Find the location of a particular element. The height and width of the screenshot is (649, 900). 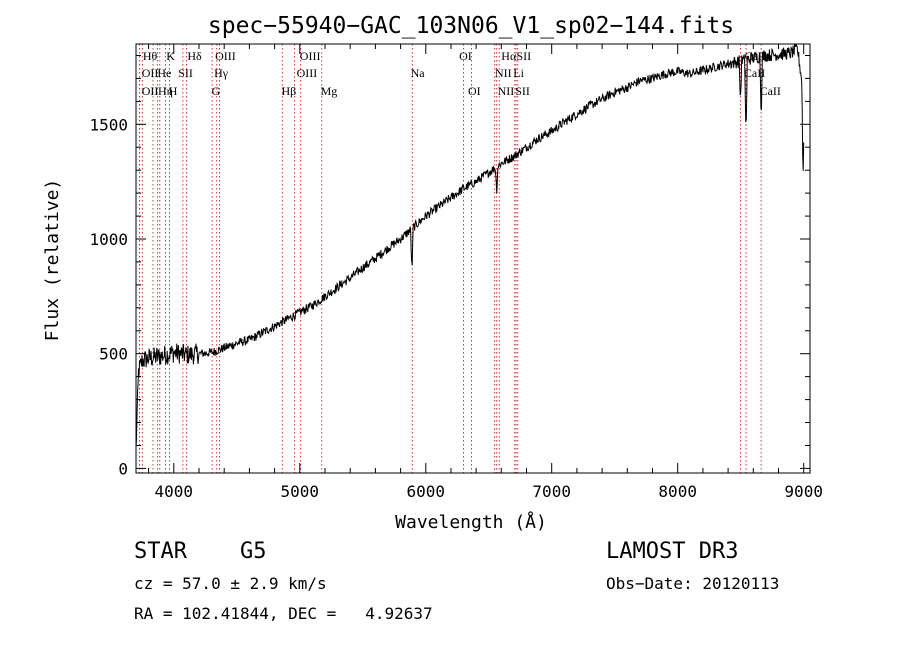

line-label-6: Hα is located at coordinates (509, 56).